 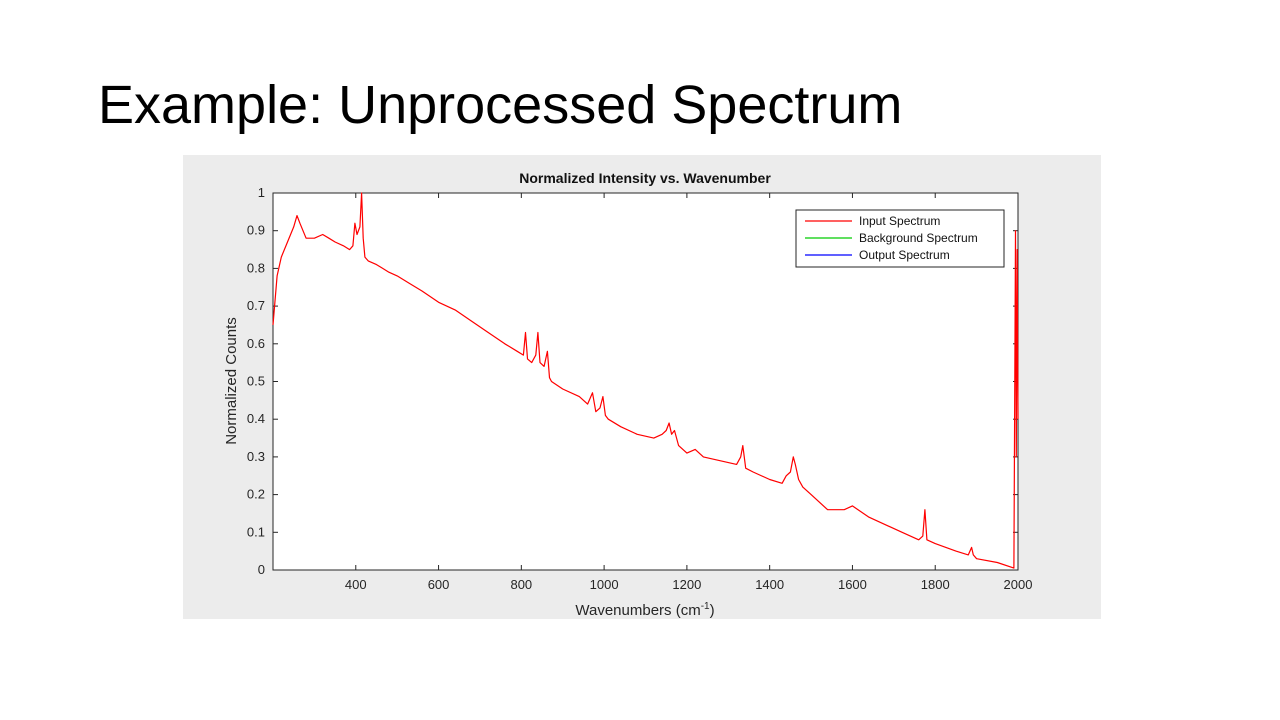 I want to click on legend-label: Input Spectrum, so click(x=899, y=221).